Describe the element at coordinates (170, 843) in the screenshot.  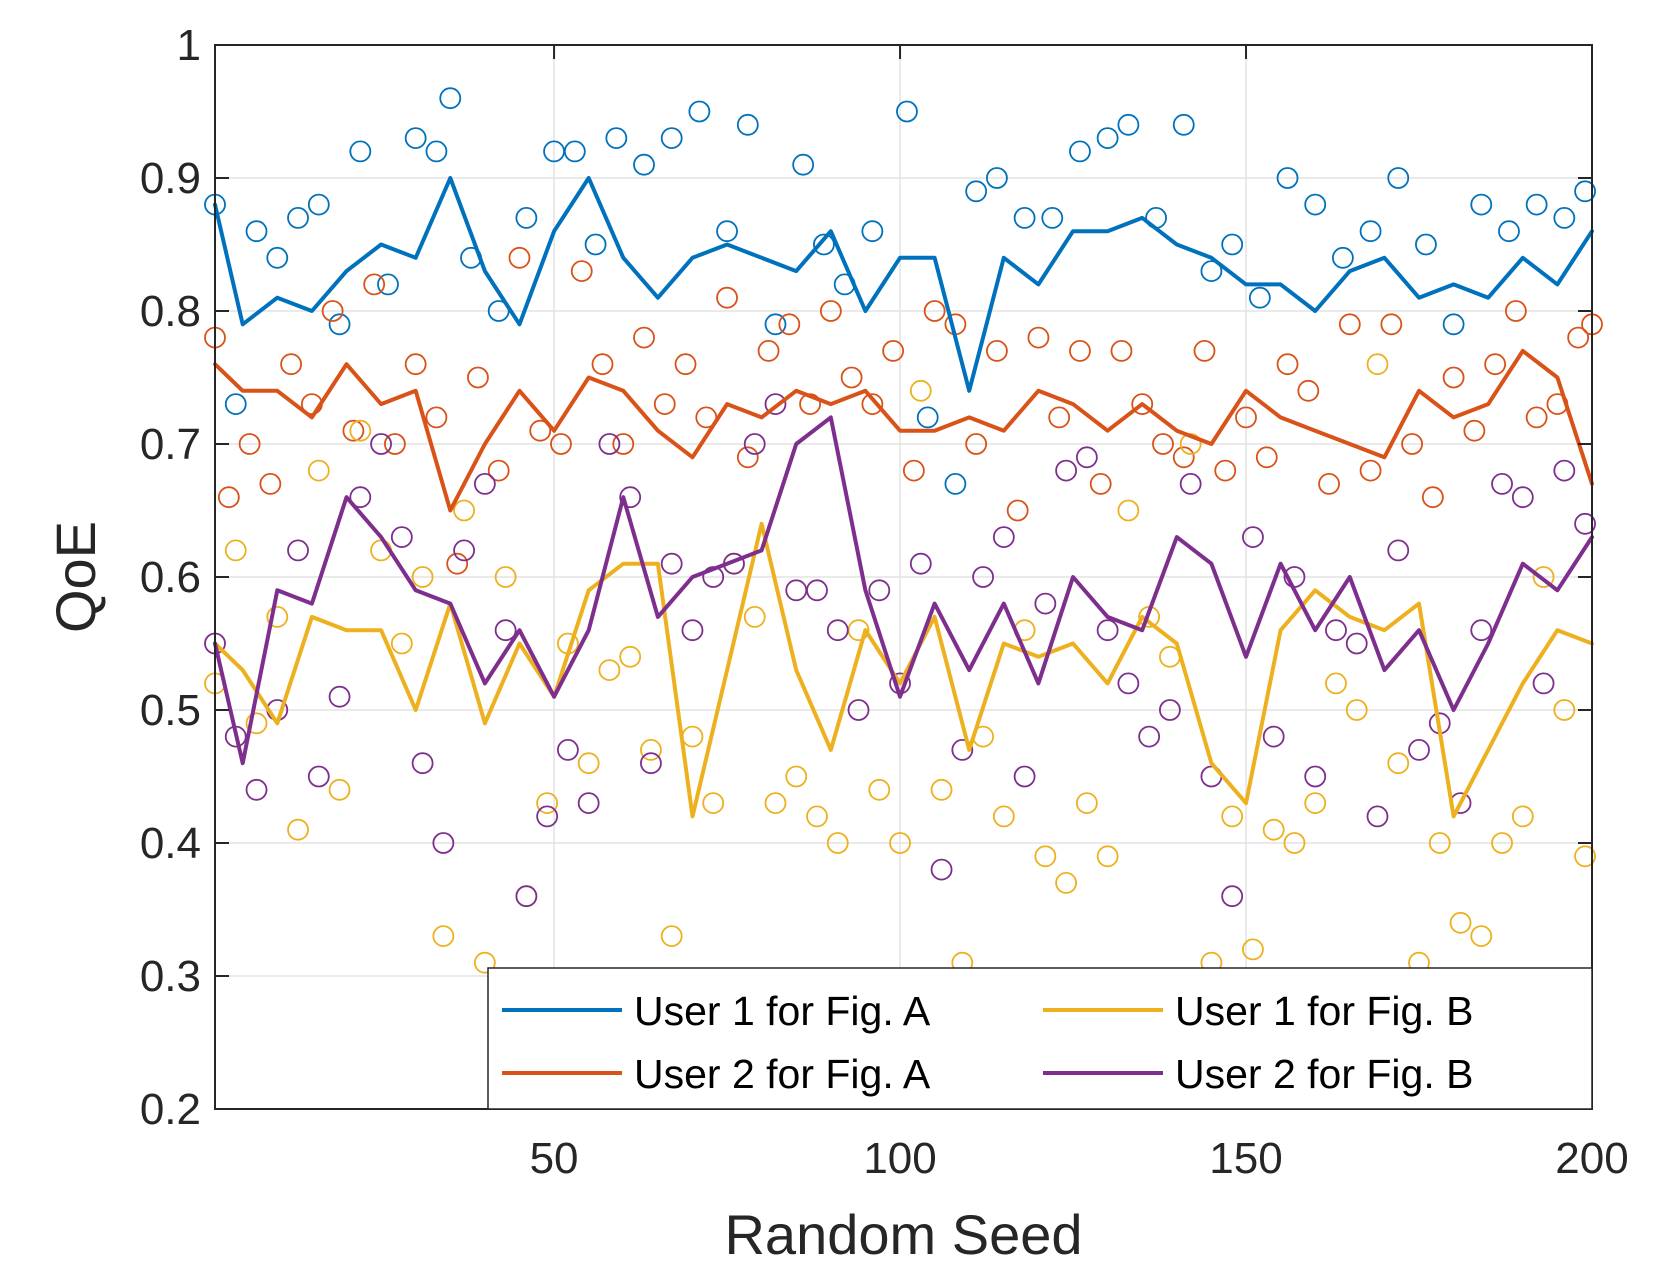
I see `y-tick-label: 0.4` at that location.